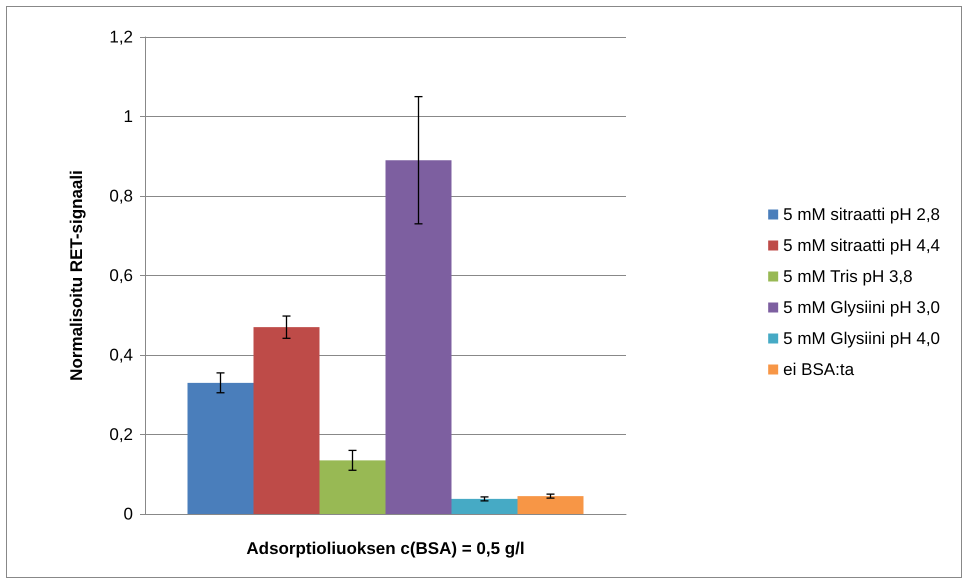  Describe the element at coordinates (861, 307) in the screenshot. I see `legend-label: 5 mM Glysiini pH 3,0` at that location.